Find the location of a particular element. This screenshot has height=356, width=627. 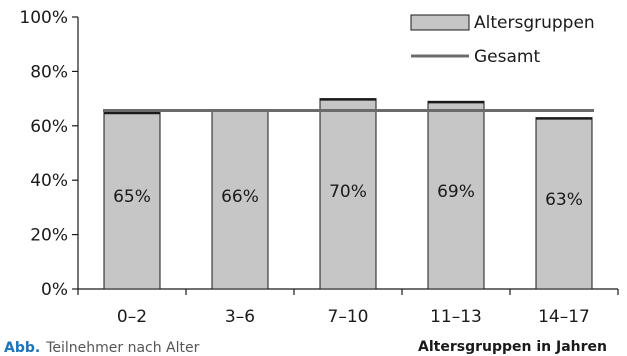

legend: Altersgruppen Gesamt is located at coordinates (502, 40).